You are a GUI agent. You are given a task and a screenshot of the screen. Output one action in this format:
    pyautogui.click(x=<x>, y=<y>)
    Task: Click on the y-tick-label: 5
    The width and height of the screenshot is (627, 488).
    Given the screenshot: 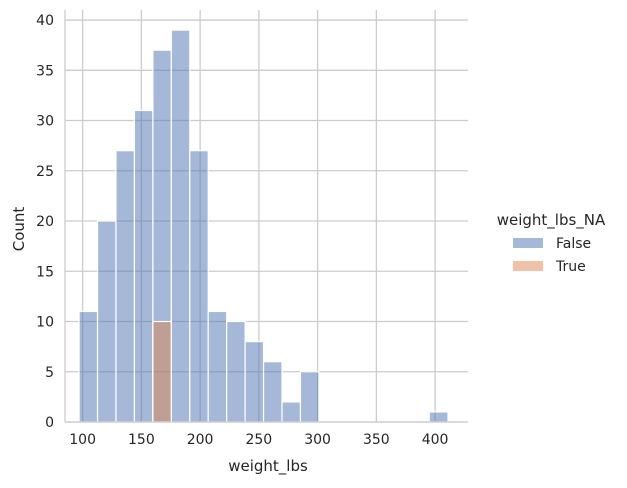 What is the action you would take?
    pyautogui.click(x=49, y=373)
    